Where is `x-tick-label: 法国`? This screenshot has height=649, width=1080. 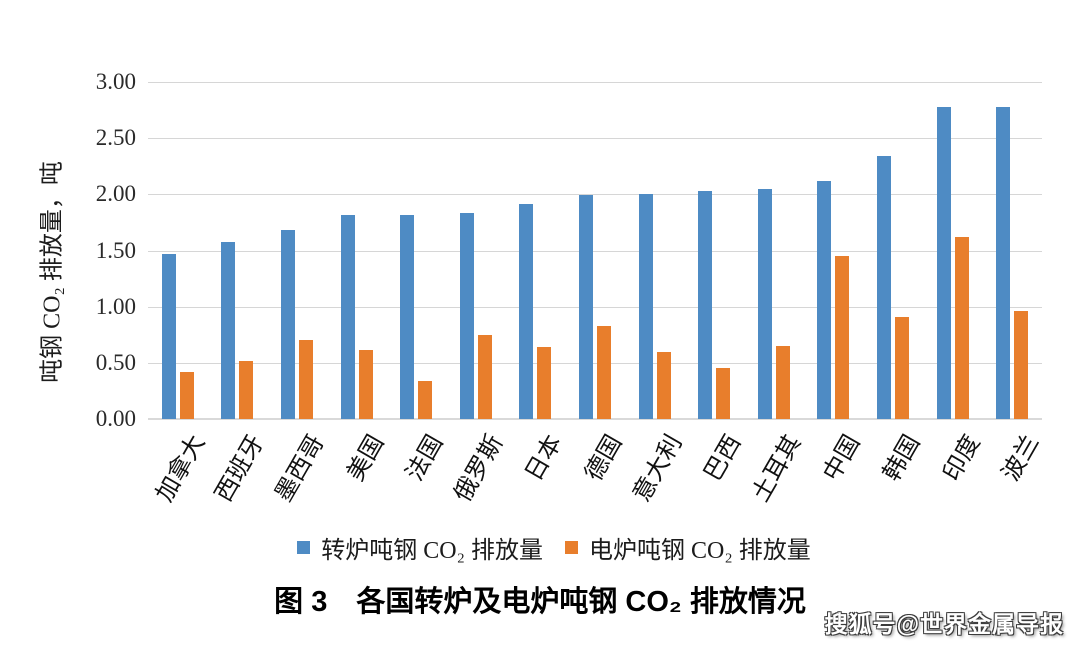
x-tick-label: 法国 is located at coordinates (425, 458).